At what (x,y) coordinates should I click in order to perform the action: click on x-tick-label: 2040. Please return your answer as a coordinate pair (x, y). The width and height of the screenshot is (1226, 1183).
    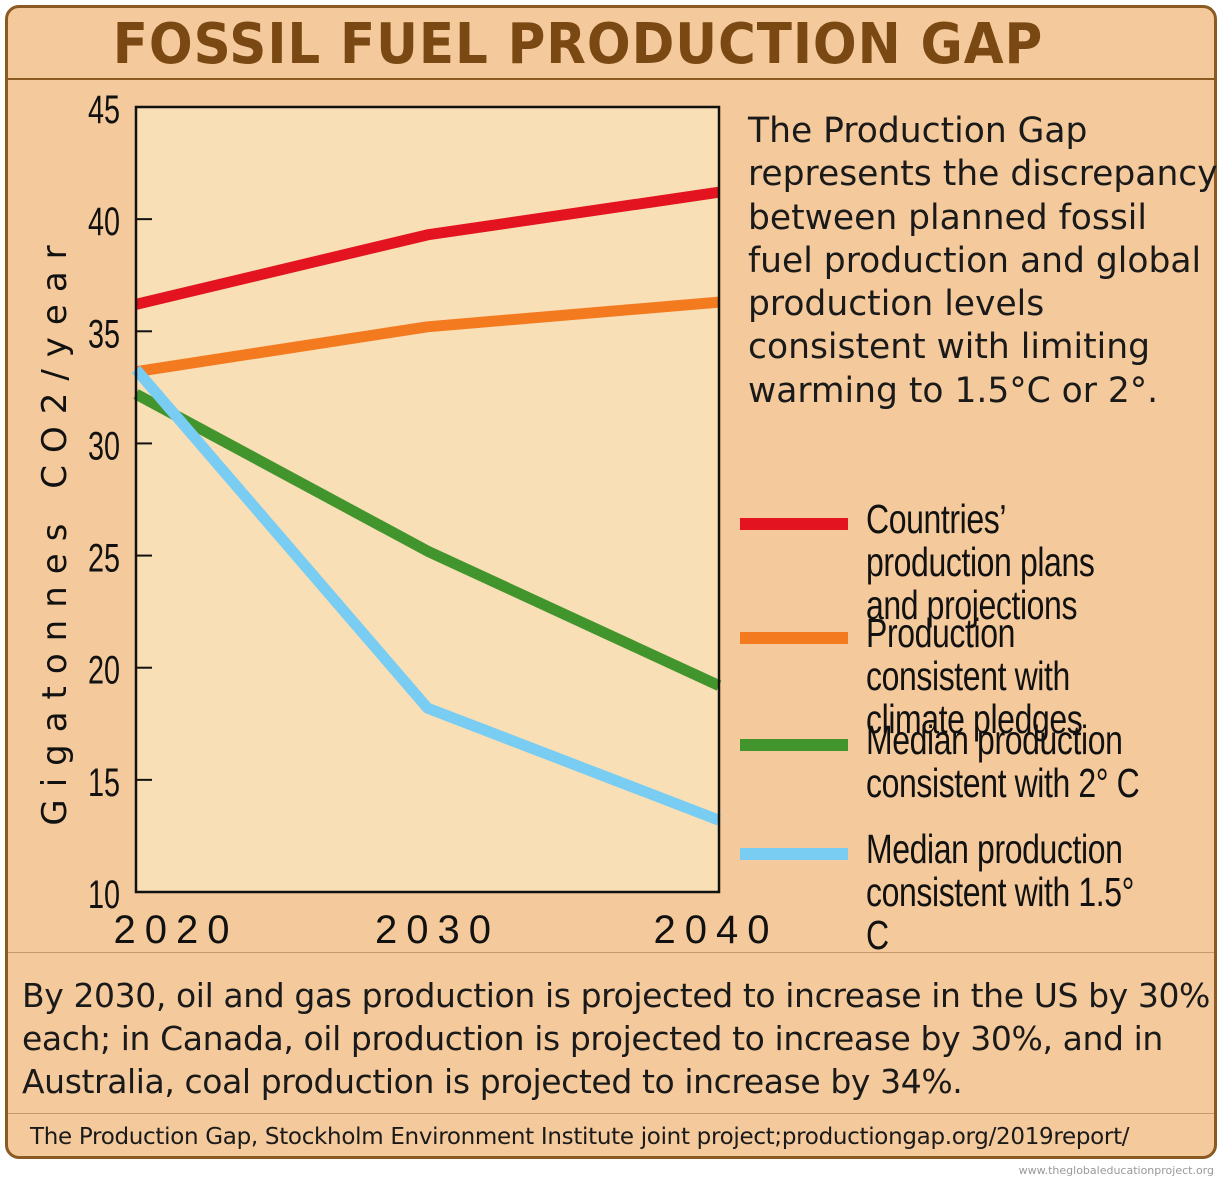
    Looking at the image, I should click on (716, 928).